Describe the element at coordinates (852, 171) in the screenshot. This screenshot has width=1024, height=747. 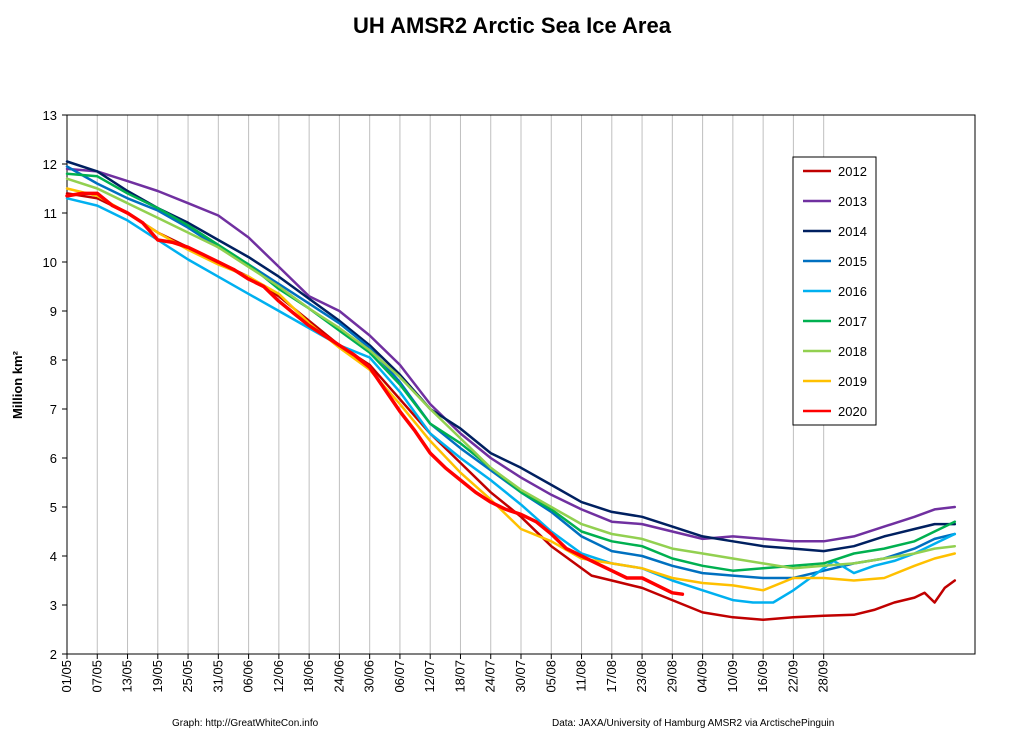
I see `legend-label-2012: 2012` at that location.